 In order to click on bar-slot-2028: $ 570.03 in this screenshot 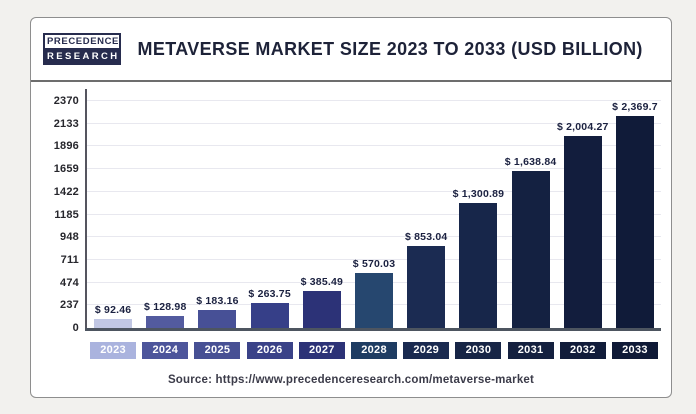, I will do `click(374, 214)`.